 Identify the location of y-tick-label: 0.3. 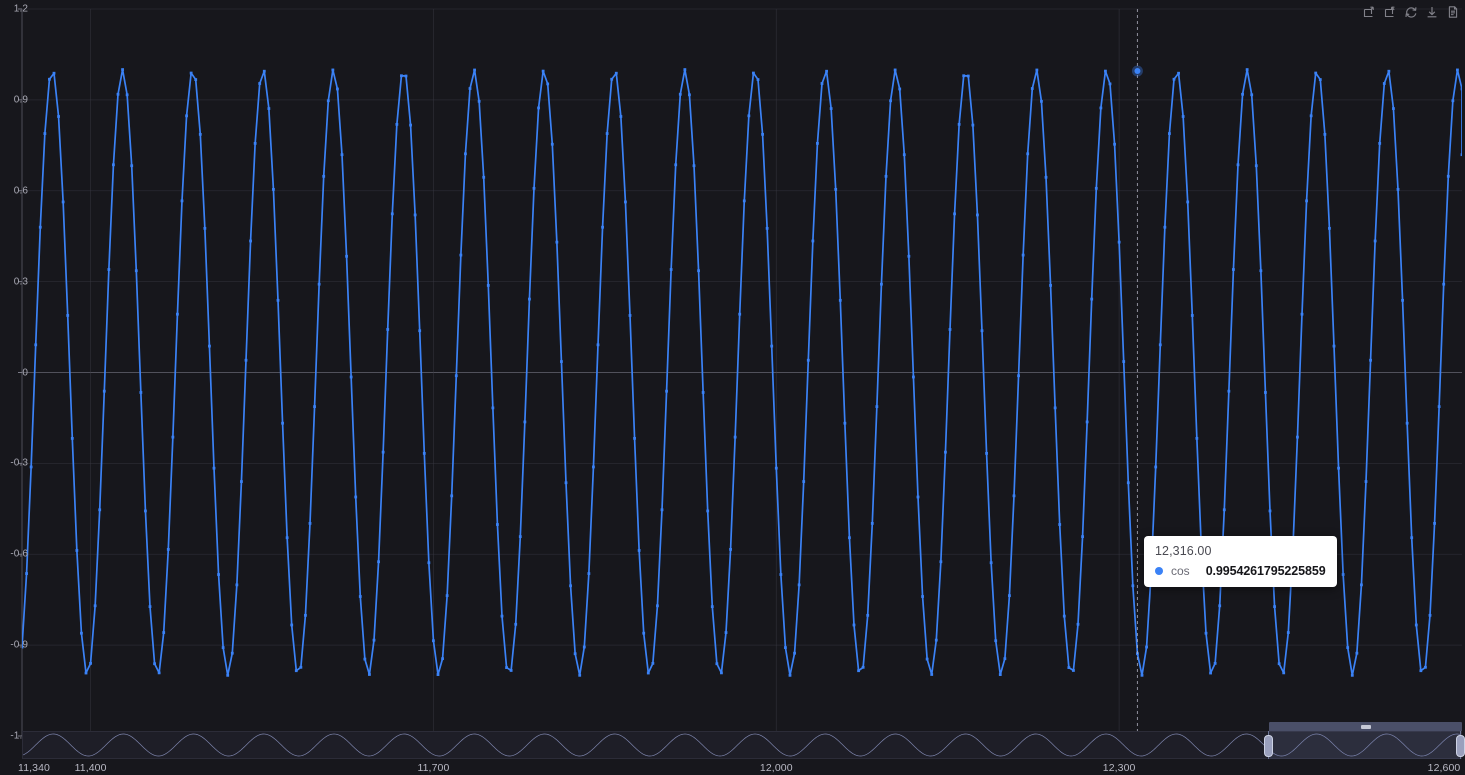
(20, 282).